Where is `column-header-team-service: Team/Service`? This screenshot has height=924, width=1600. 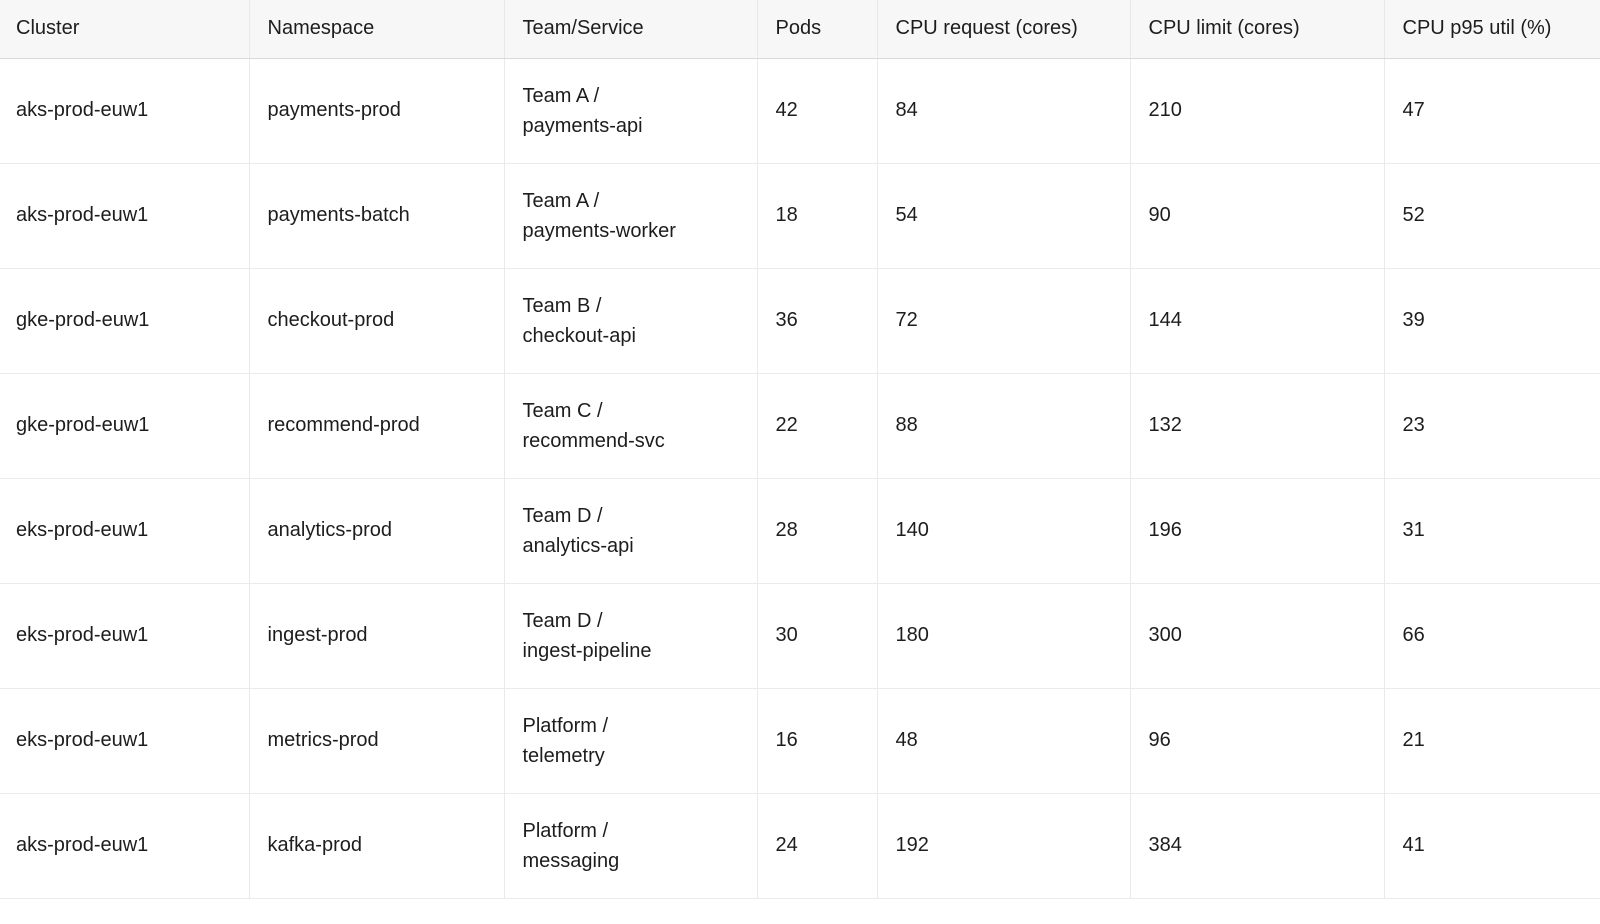 column-header-team-service: Team/Service is located at coordinates (630, 29).